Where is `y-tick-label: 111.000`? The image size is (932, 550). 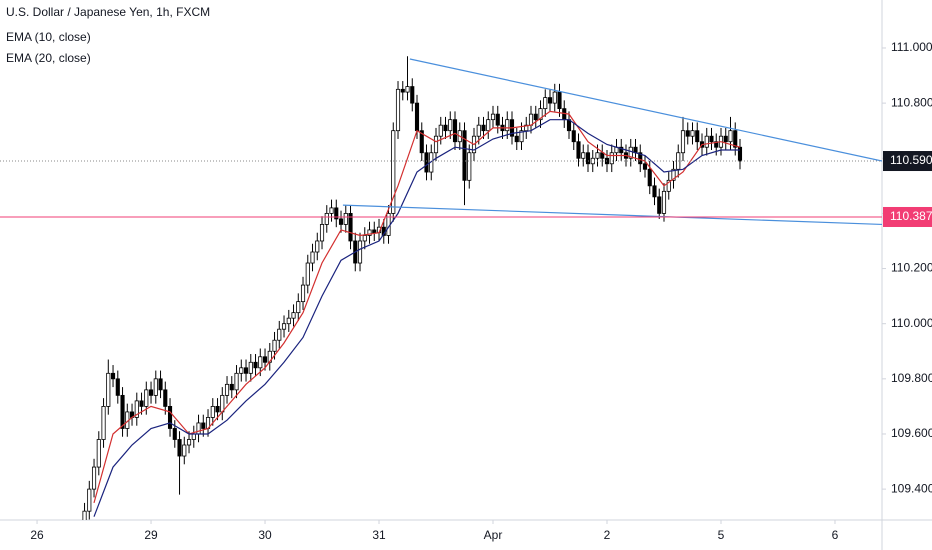
y-tick-label: 111.000 is located at coordinates (911, 47).